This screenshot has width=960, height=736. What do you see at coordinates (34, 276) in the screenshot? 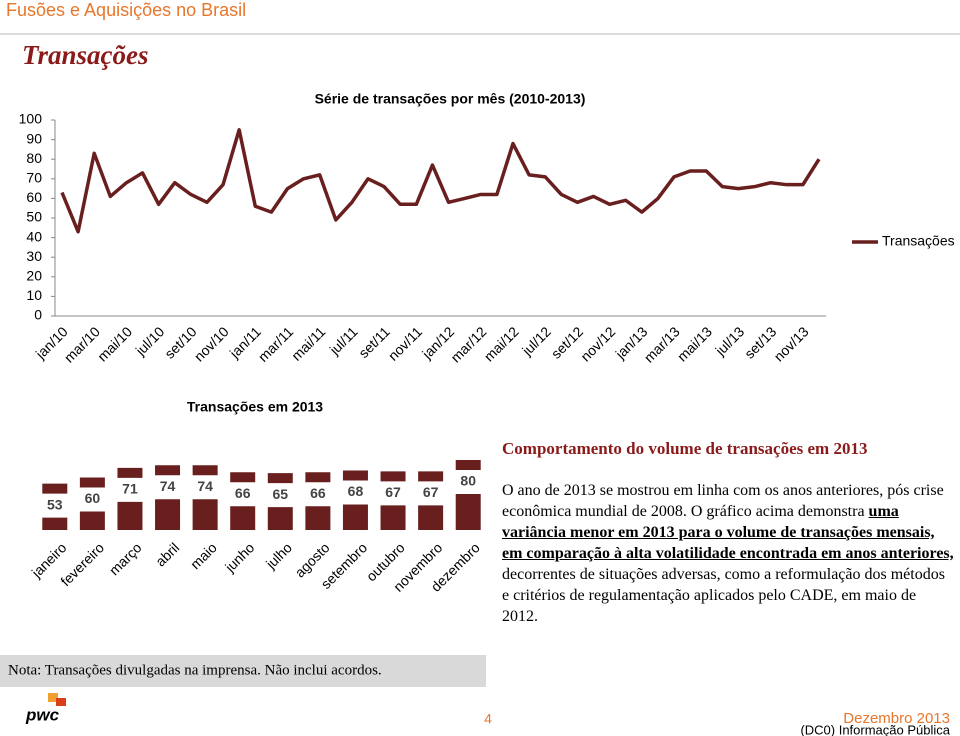
I see `y-tick-label: 20` at bounding box center [34, 276].